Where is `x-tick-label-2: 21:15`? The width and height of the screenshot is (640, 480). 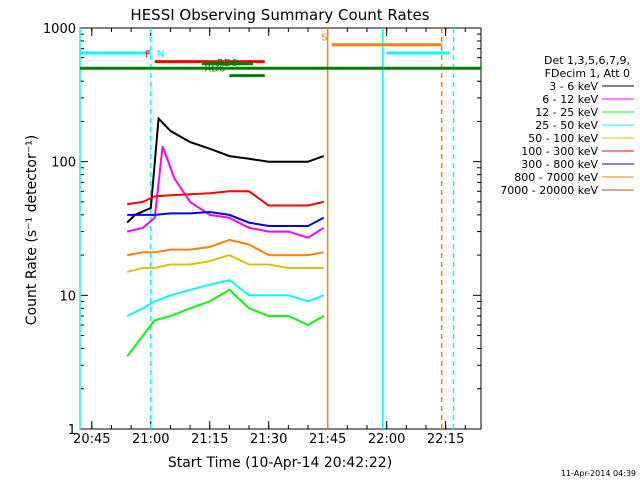 x-tick-label-2: 21:15 is located at coordinates (209, 439).